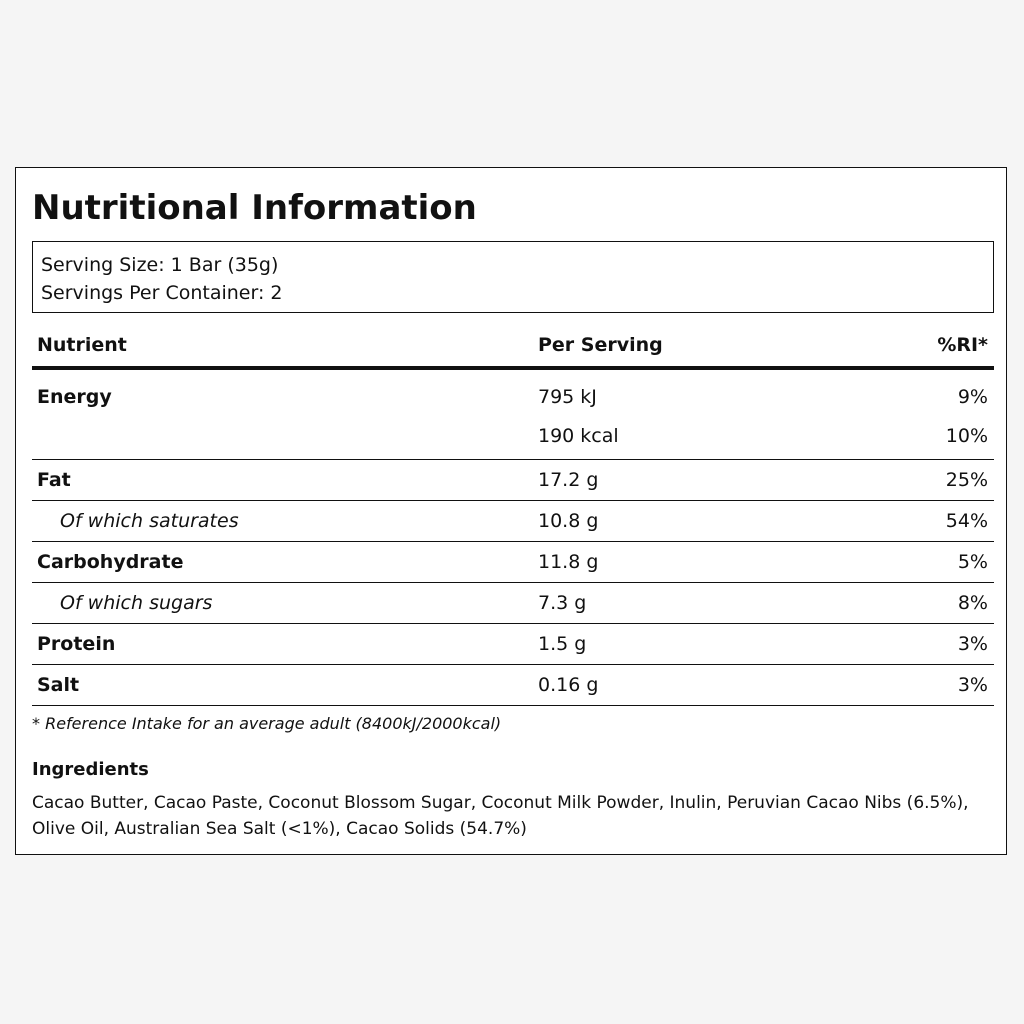 Image resolution: width=1024 pixels, height=1024 pixels. What do you see at coordinates (110, 562) in the screenshot?
I see `nutrient-name: Carbohydrate` at bounding box center [110, 562].